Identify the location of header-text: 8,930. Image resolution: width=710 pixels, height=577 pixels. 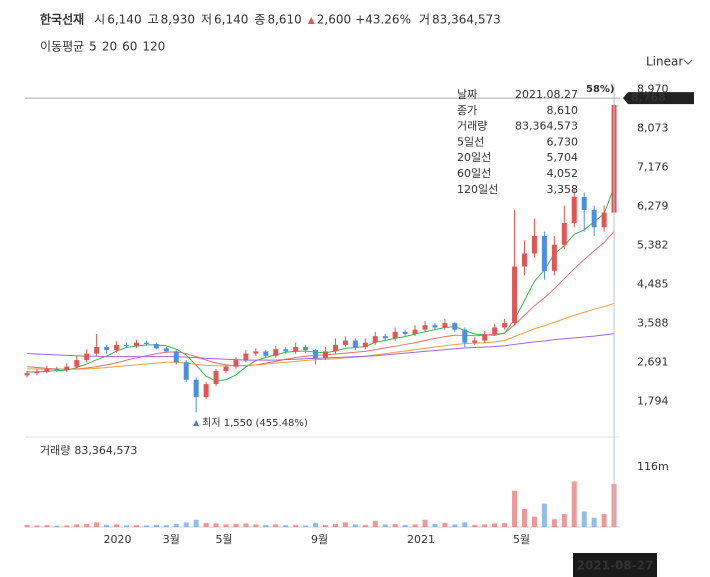
(178, 20).